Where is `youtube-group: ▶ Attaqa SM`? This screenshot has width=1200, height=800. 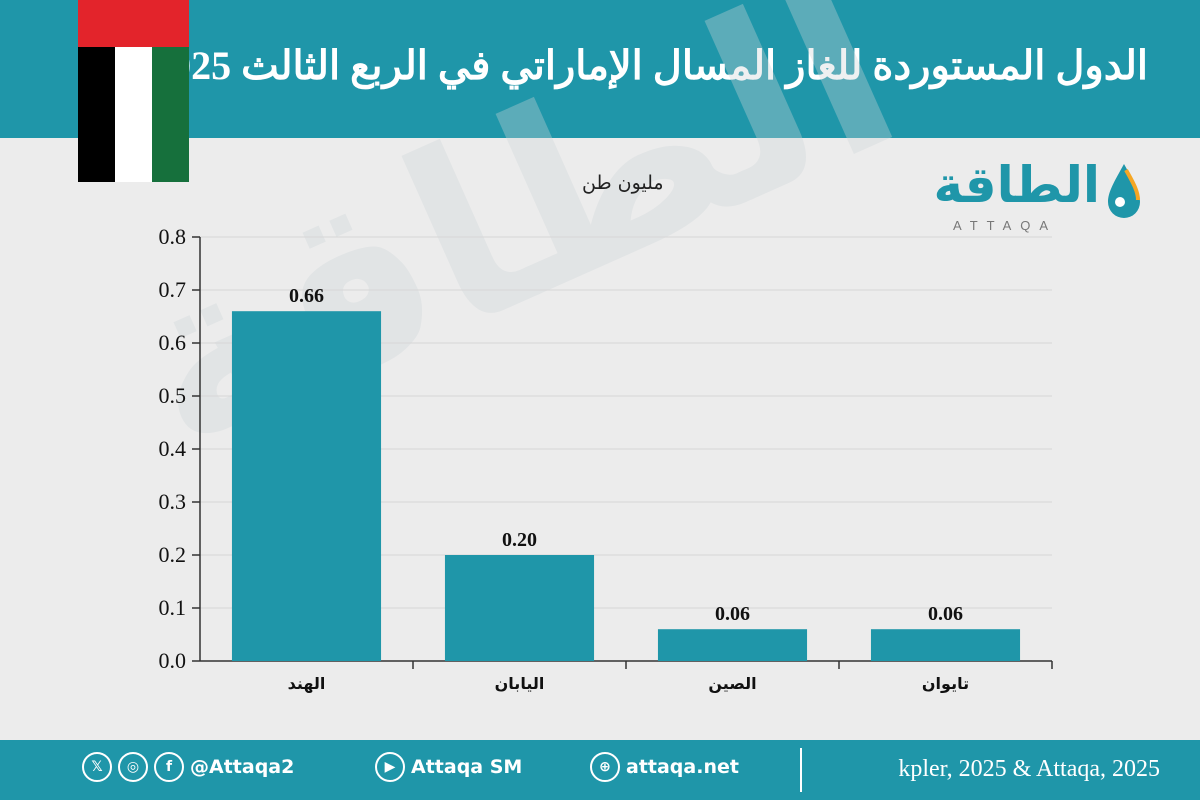 youtube-group: ▶ Attaqa SM is located at coordinates (448, 767).